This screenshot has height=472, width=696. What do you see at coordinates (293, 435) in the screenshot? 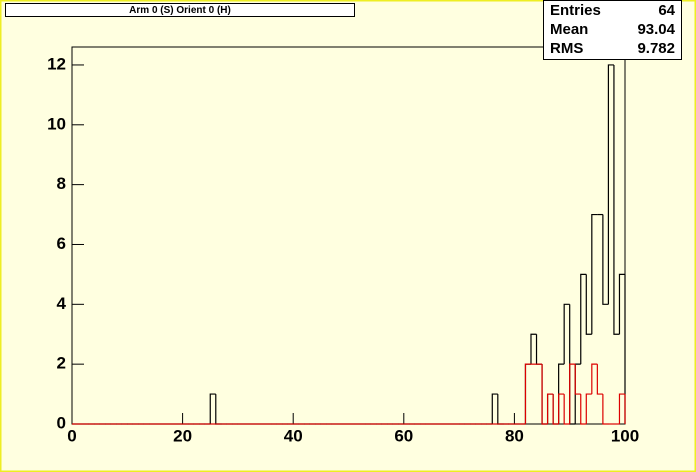
I see `x-tick-label: 40` at bounding box center [293, 435].